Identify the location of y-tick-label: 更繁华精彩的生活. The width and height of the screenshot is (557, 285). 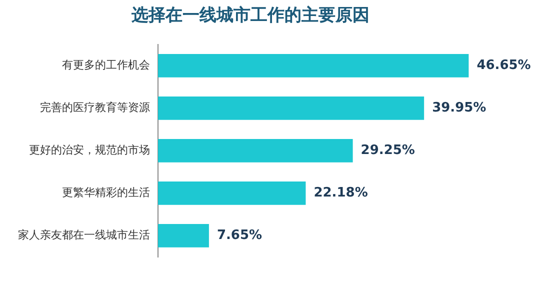
(106, 193).